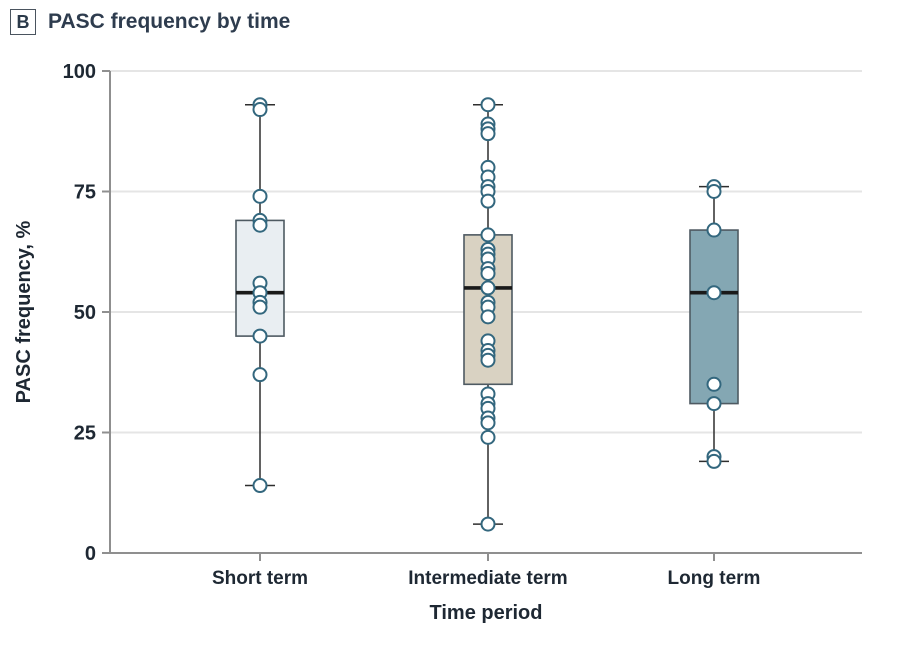 The height and width of the screenshot is (651, 912). Describe the element at coordinates (714, 578) in the screenshot. I see `x-tick-label-long-term: Long term` at that location.